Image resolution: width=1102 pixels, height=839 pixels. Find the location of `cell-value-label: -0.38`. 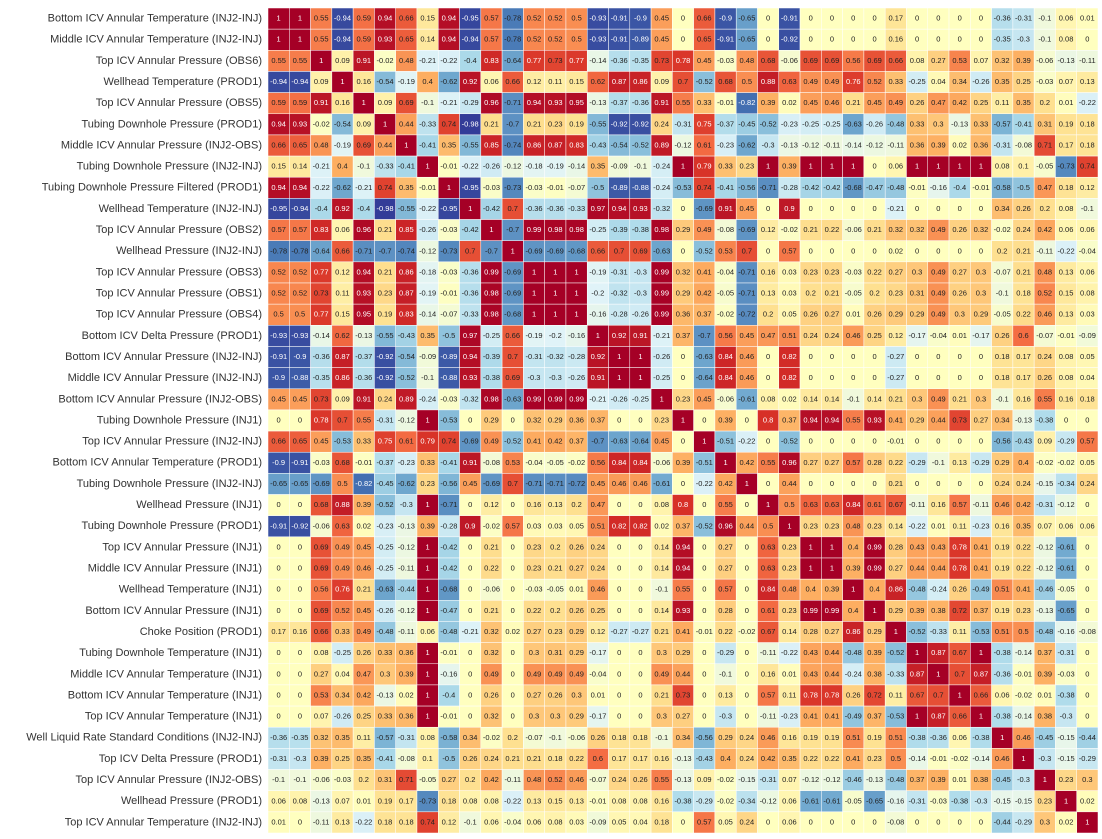

cell-value-label: -0.38 is located at coordinates (917, 737).